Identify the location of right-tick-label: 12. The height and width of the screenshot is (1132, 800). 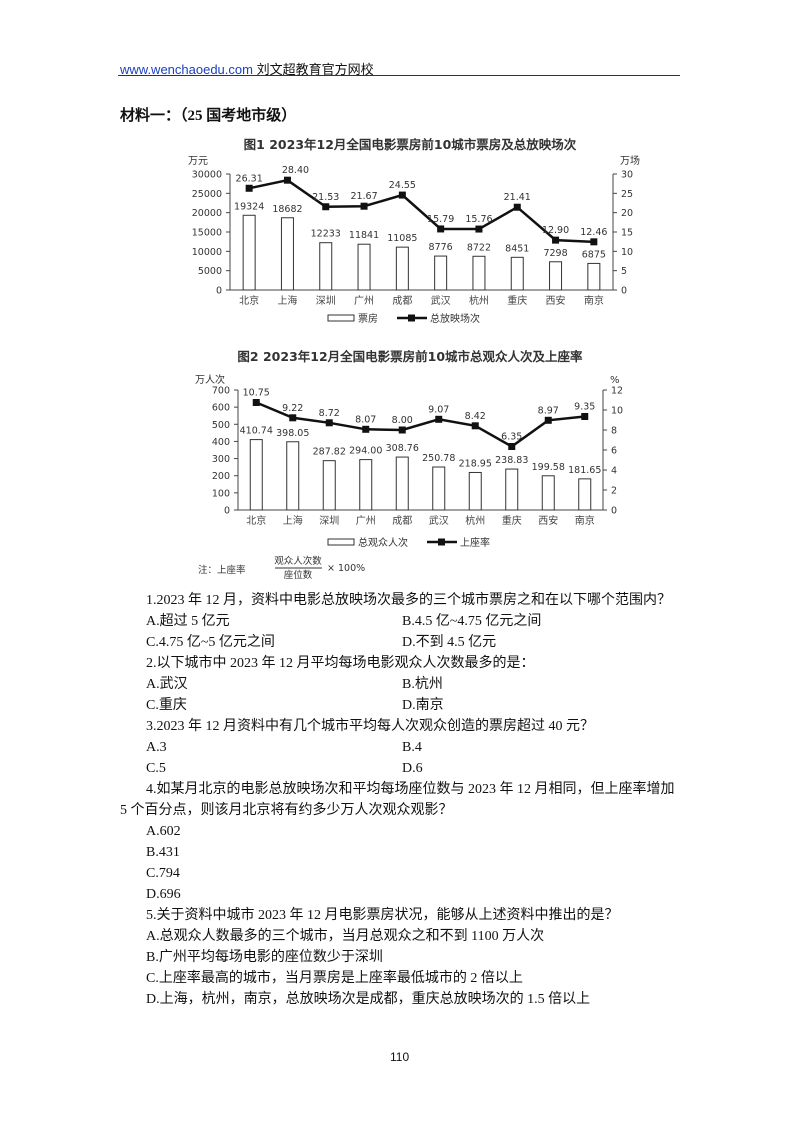
(617, 391).